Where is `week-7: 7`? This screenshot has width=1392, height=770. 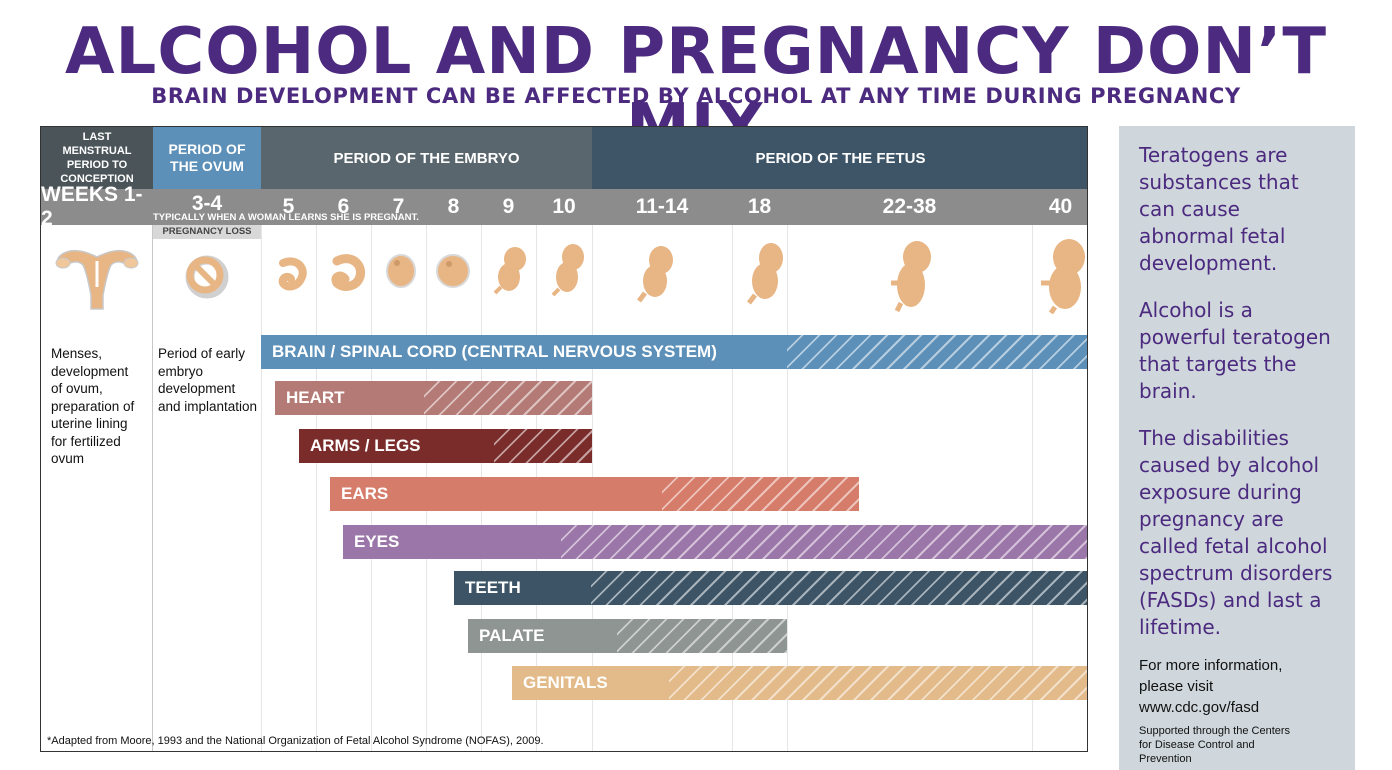 week-7: 7 is located at coordinates (398, 207).